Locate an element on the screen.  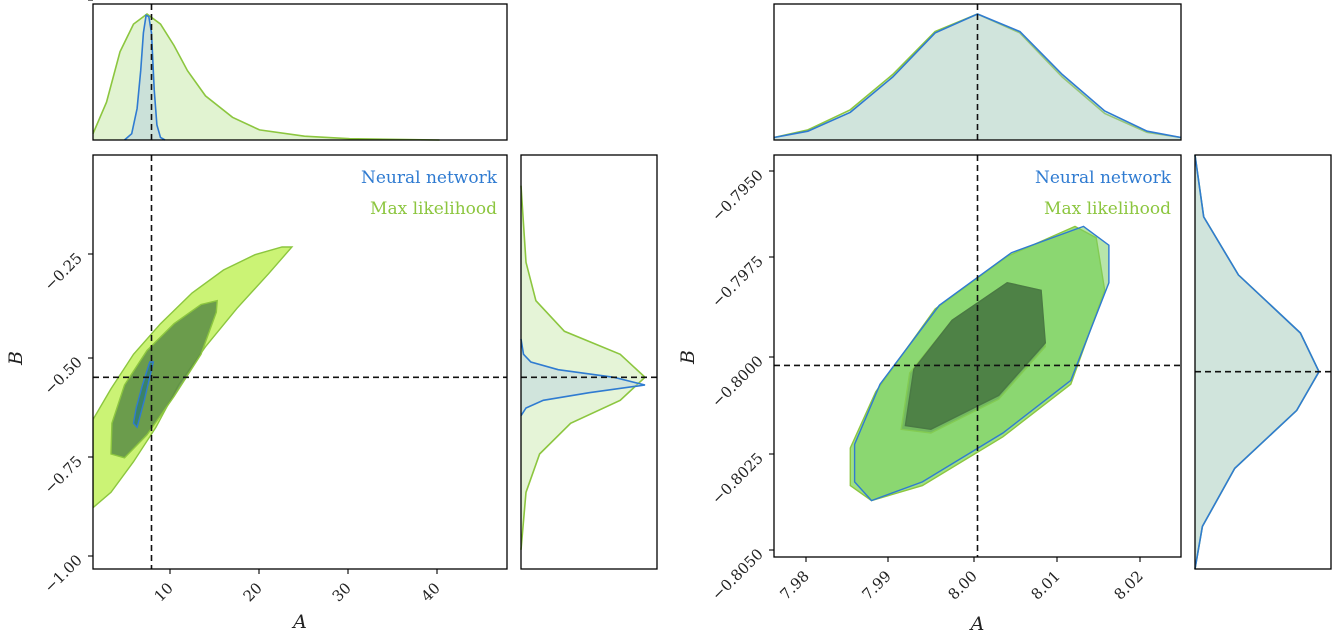
panel-right-x-axis-label: A is located at coordinates (977, 624).